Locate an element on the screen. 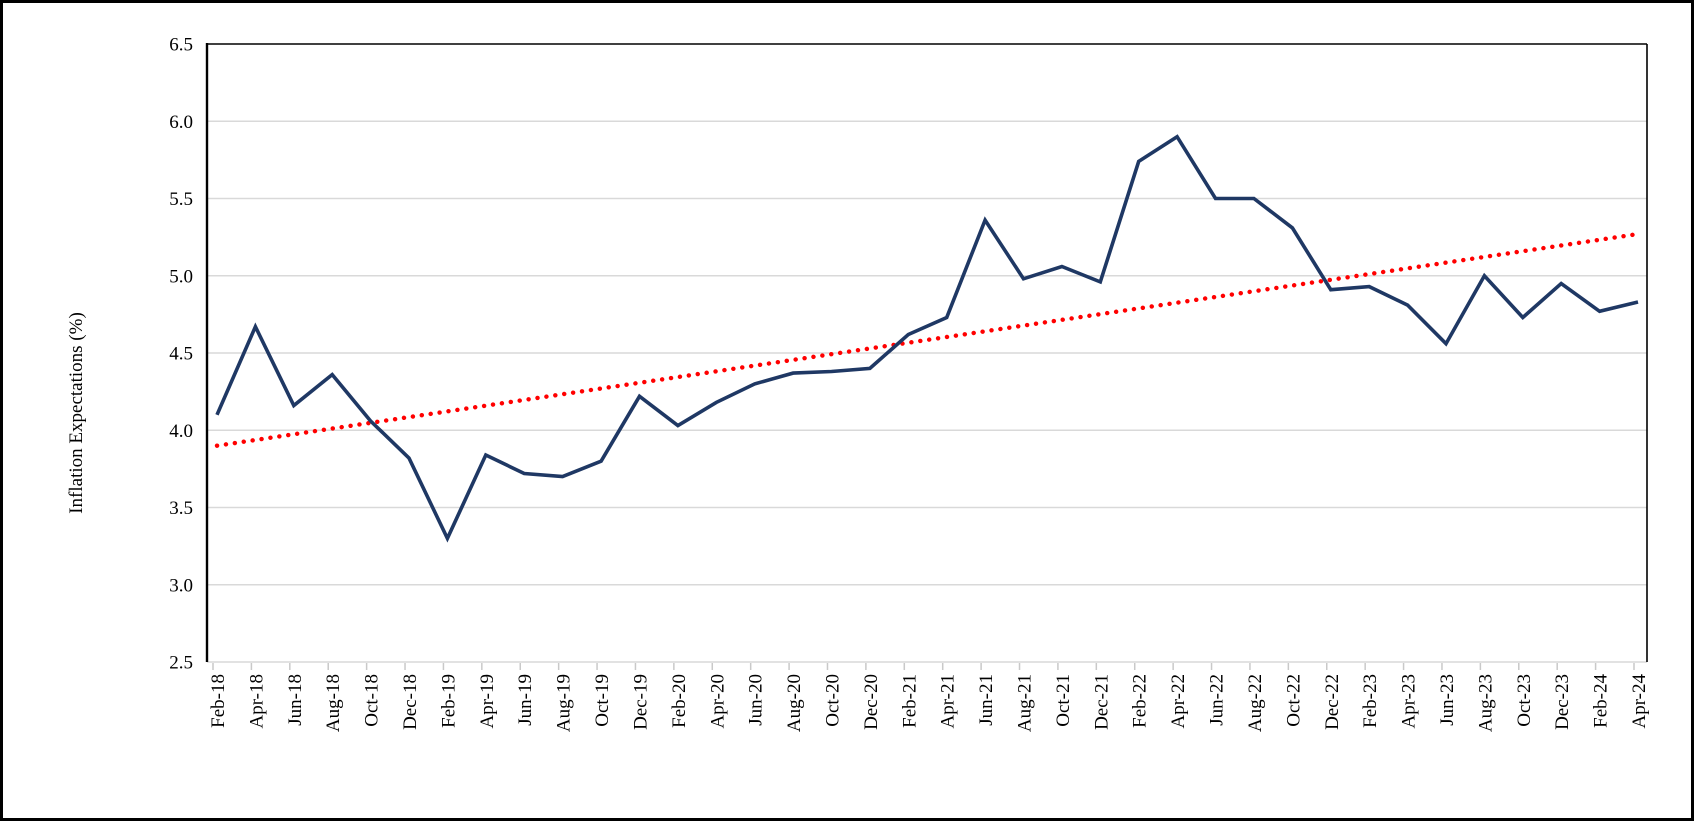 The height and width of the screenshot is (821, 1694). x-tick-label: Aug-21 is located at coordinates (1025, 703).